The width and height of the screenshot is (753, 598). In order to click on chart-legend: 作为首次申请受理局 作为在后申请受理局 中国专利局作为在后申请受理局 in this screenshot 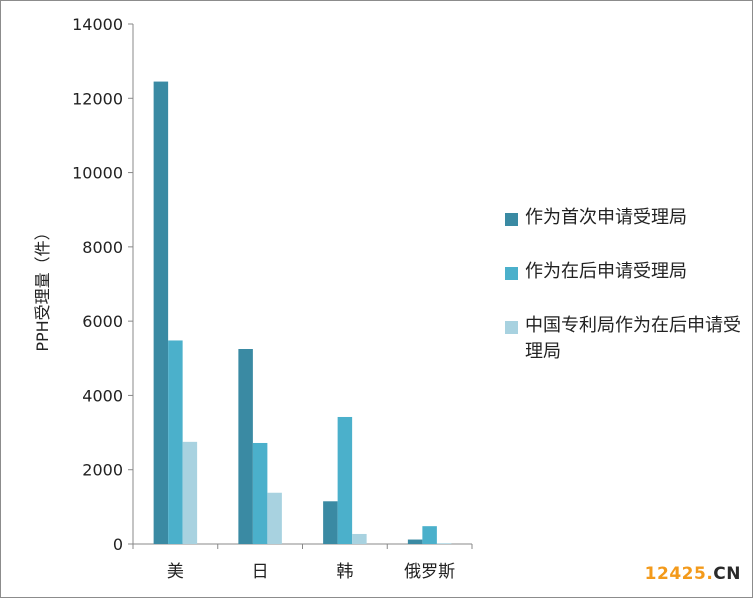, I will do `click(625, 299)`.